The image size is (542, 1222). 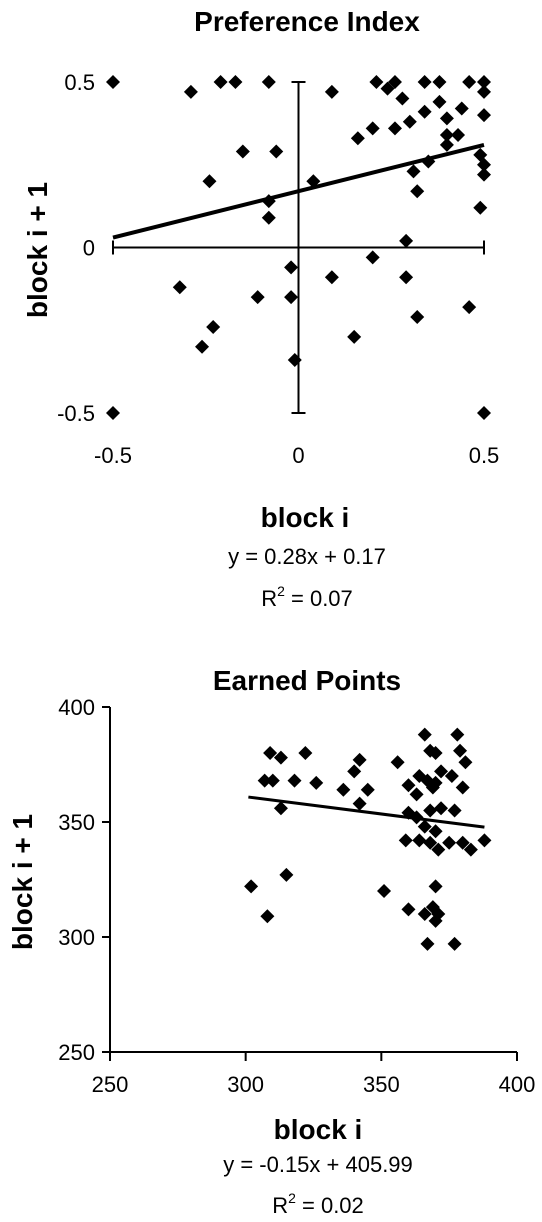 What do you see at coordinates (245, 1084) in the screenshot?
I see `x-tick-label: 300` at bounding box center [245, 1084].